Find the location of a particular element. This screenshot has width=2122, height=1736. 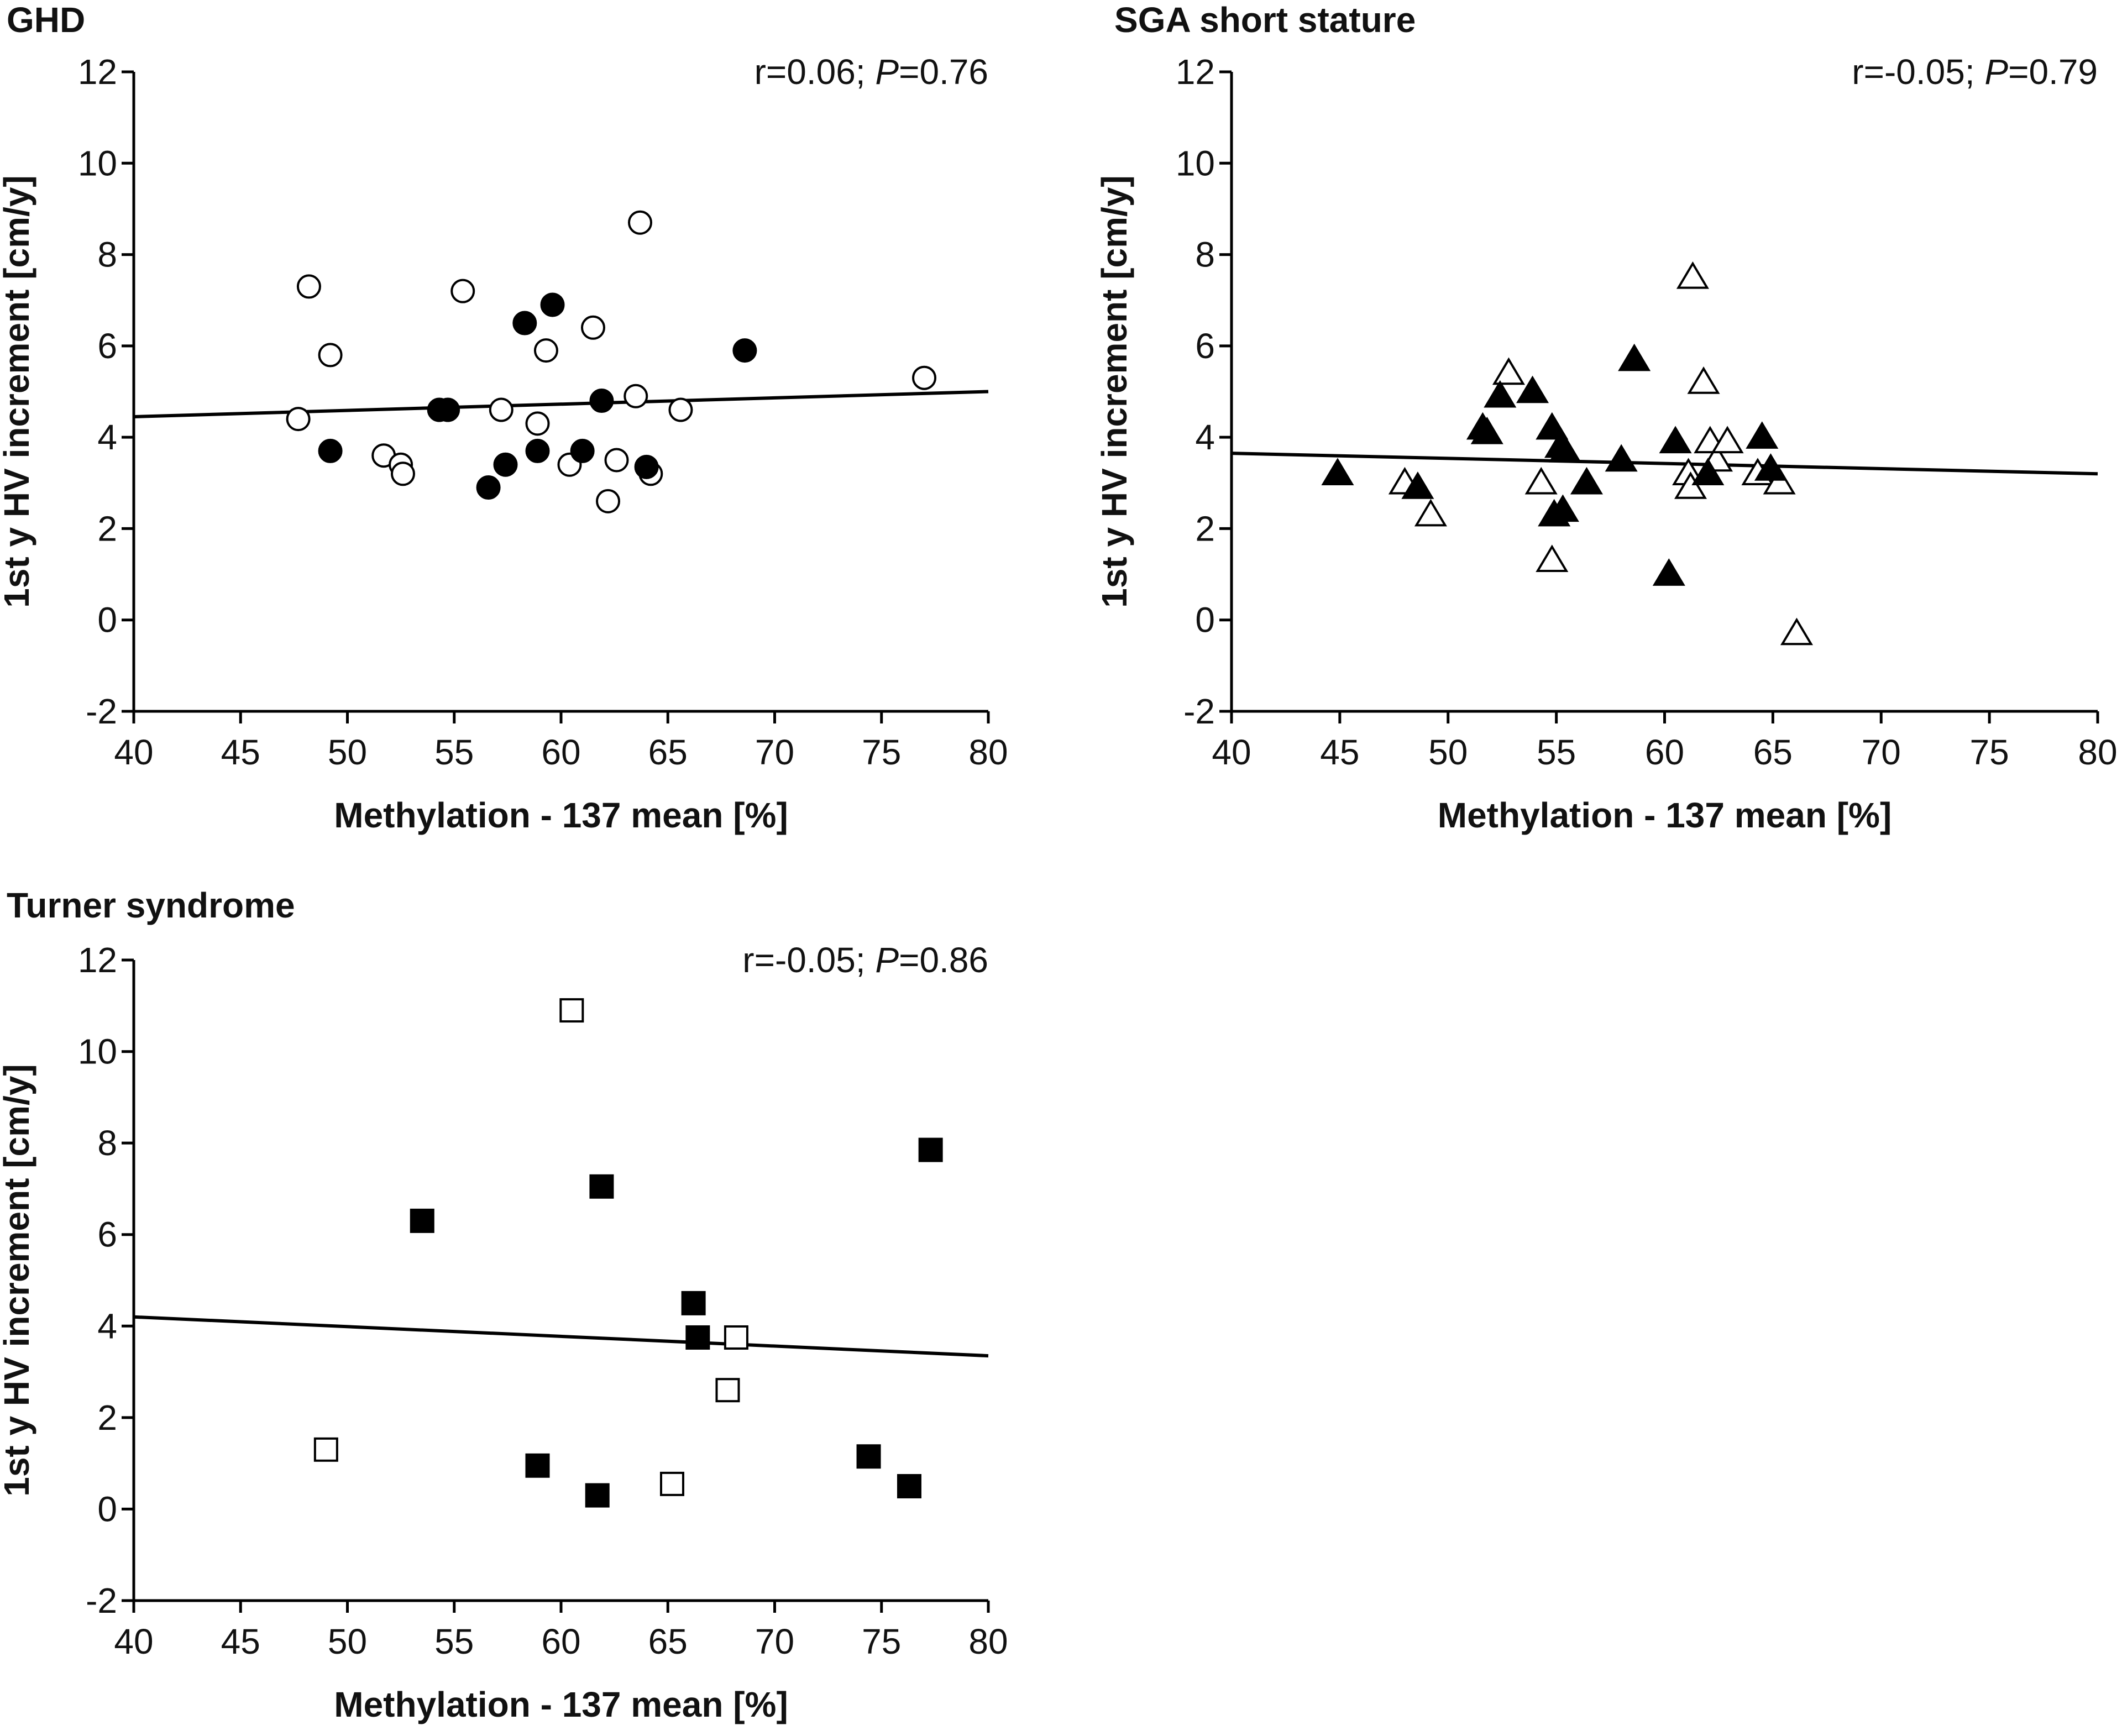

regression-line is located at coordinates (561, 1336).